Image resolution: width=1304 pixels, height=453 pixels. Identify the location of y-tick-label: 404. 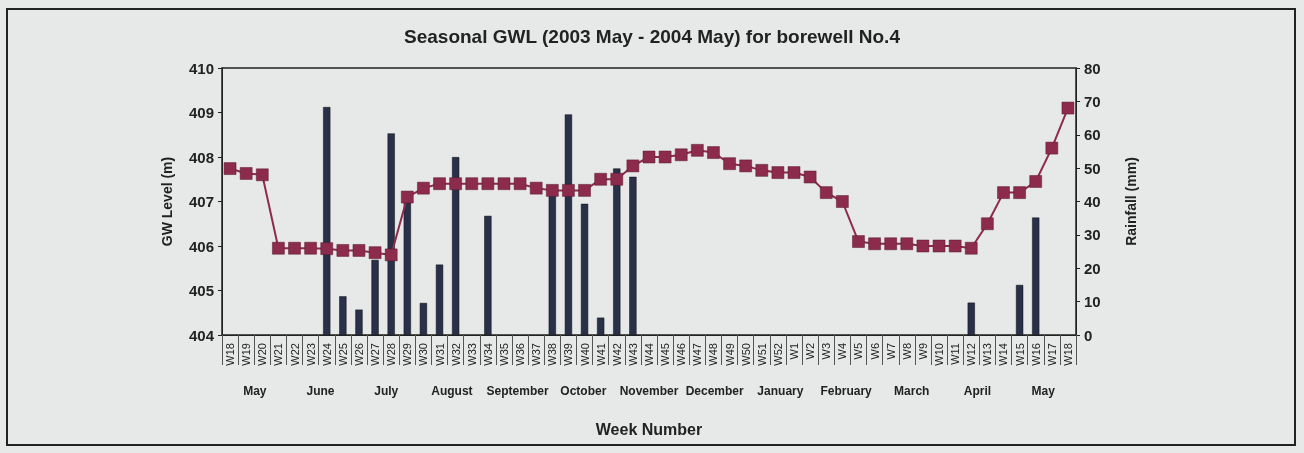
(201, 335).